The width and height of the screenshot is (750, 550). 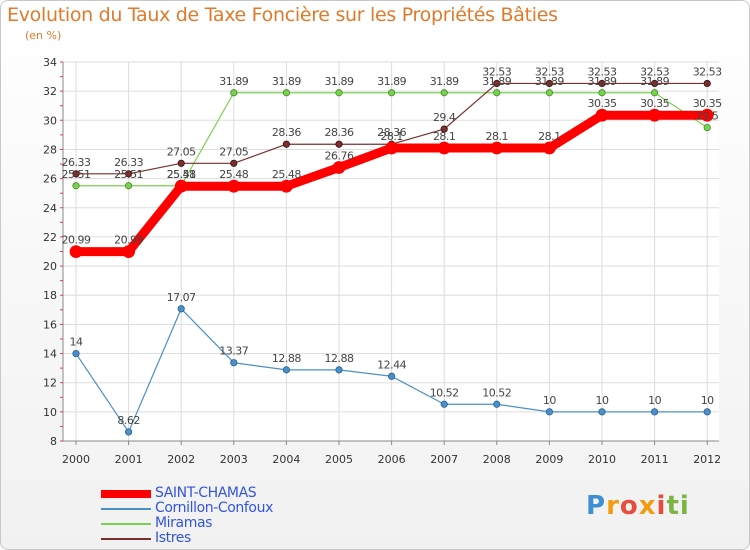 What do you see at coordinates (655, 459) in the screenshot?
I see `x-tick-label: 2011` at bounding box center [655, 459].